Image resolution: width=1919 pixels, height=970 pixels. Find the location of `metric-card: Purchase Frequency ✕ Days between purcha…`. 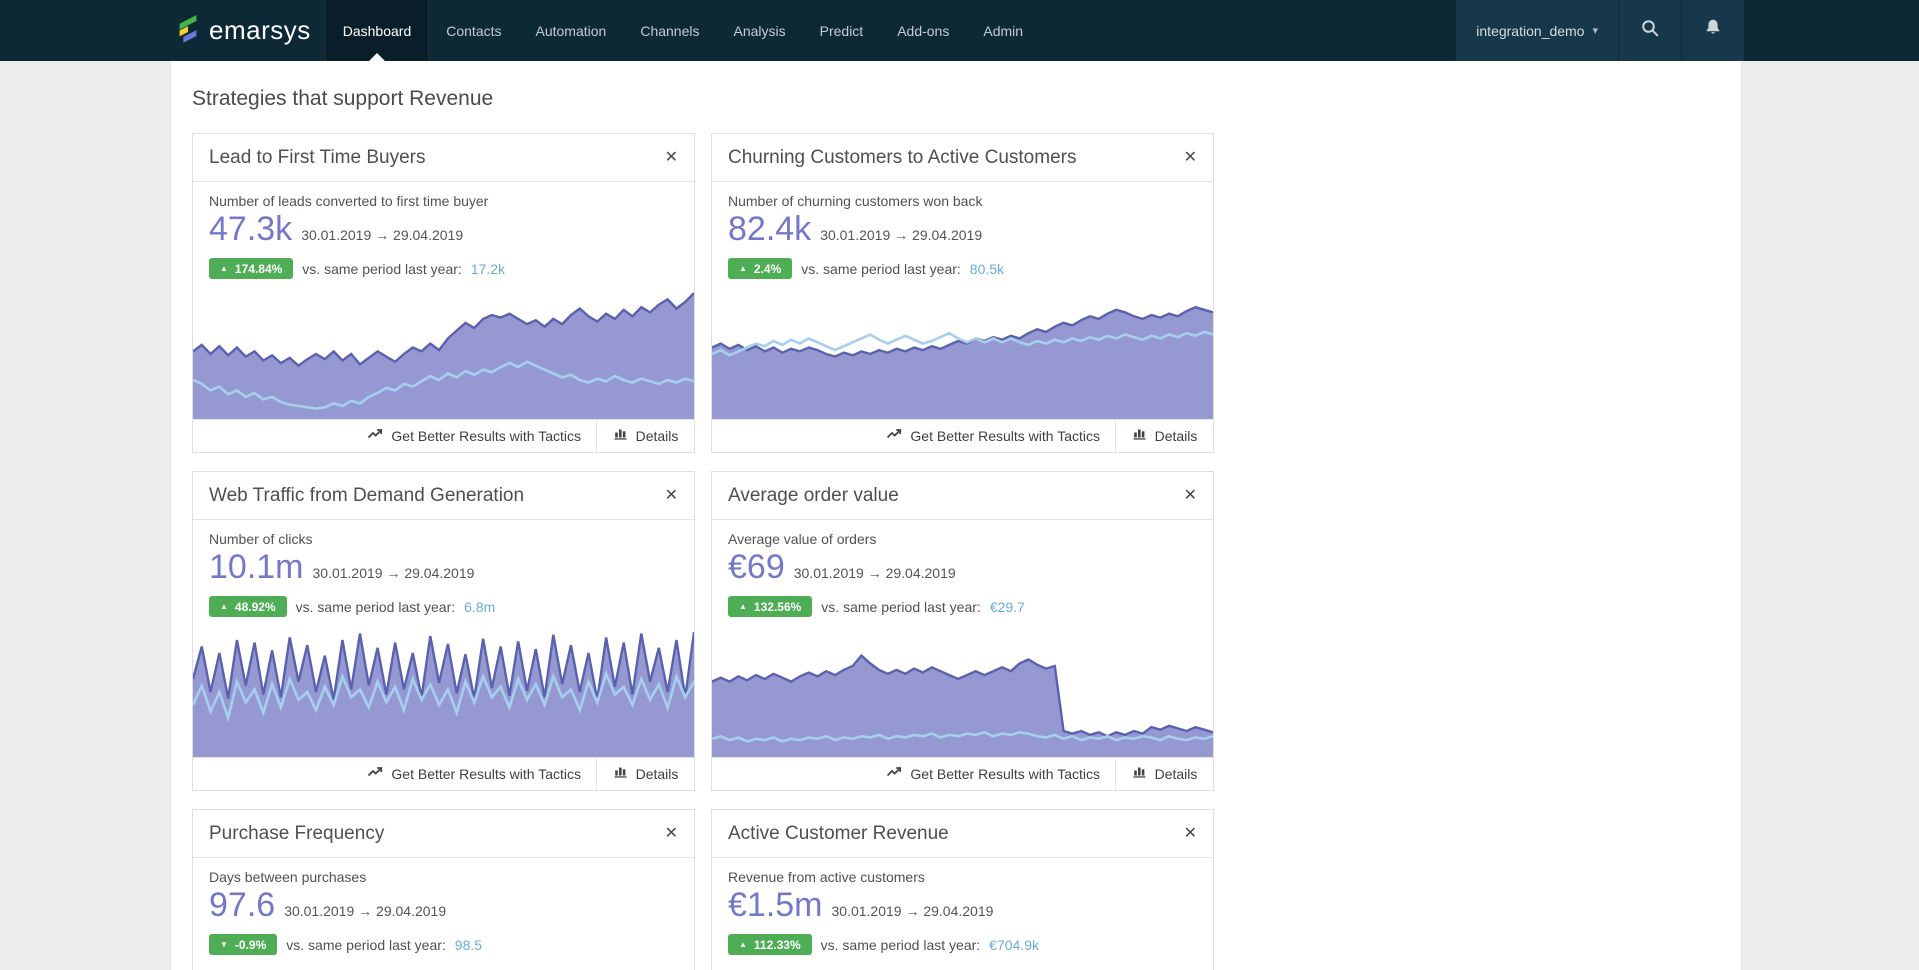

metric-card: Purchase Frequency ✕ Days between purcha… is located at coordinates (443, 889).